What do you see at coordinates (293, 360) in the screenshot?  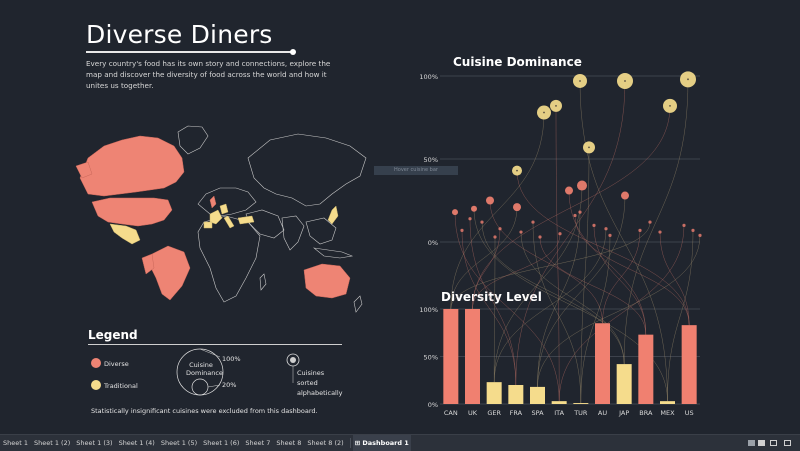 I see `legend-sort-icon-core` at bounding box center [293, 360].